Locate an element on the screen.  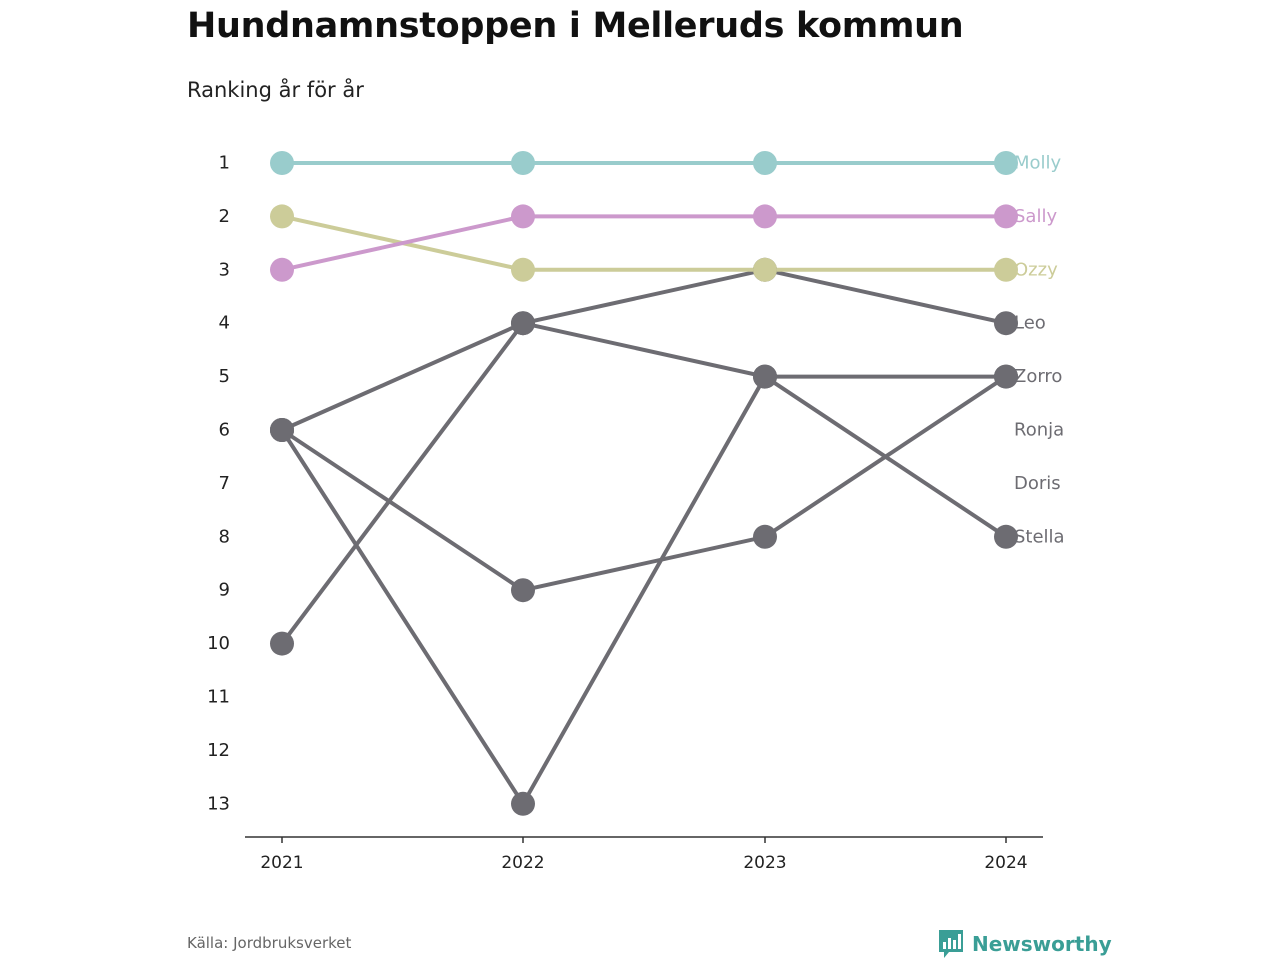
y-tick-label: 8 is located at coordinates (224, 536).